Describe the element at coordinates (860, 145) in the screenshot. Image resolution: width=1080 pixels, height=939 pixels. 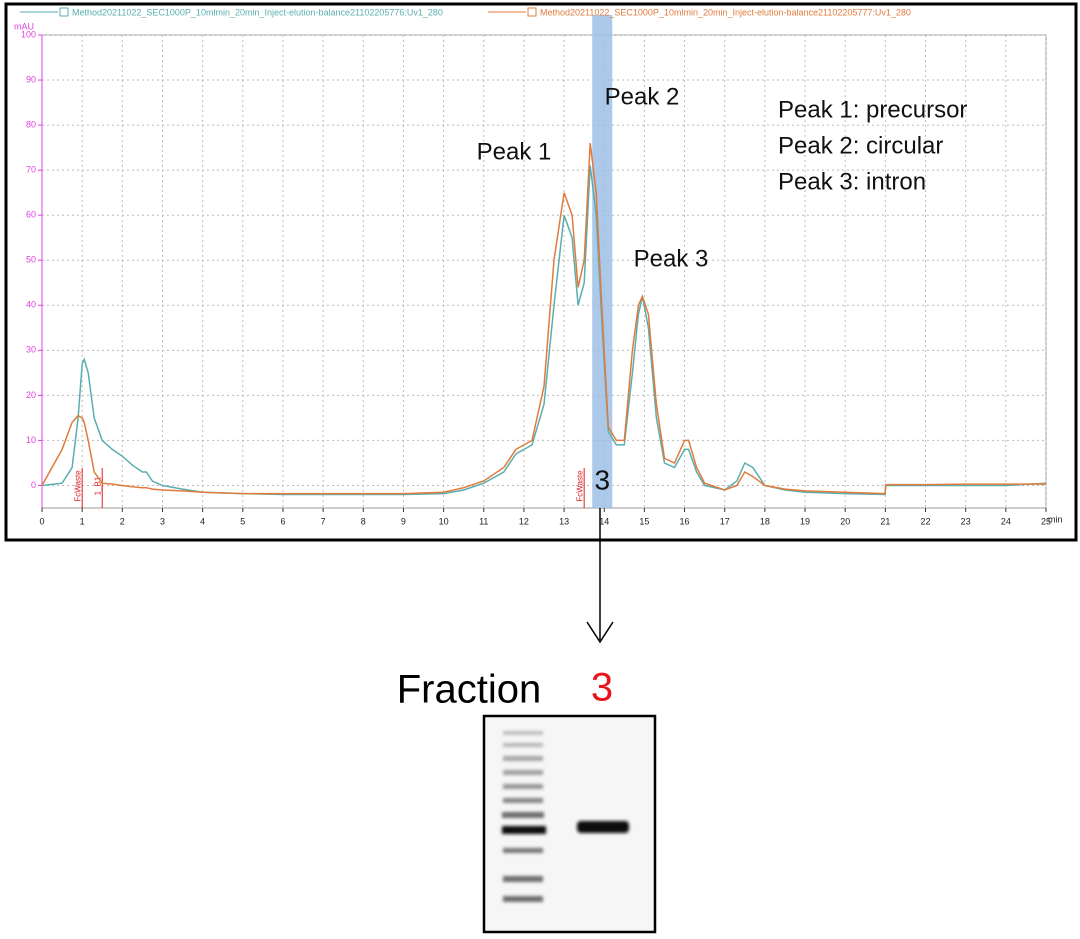
I see `annotation: Peak 2: circular` at that location.